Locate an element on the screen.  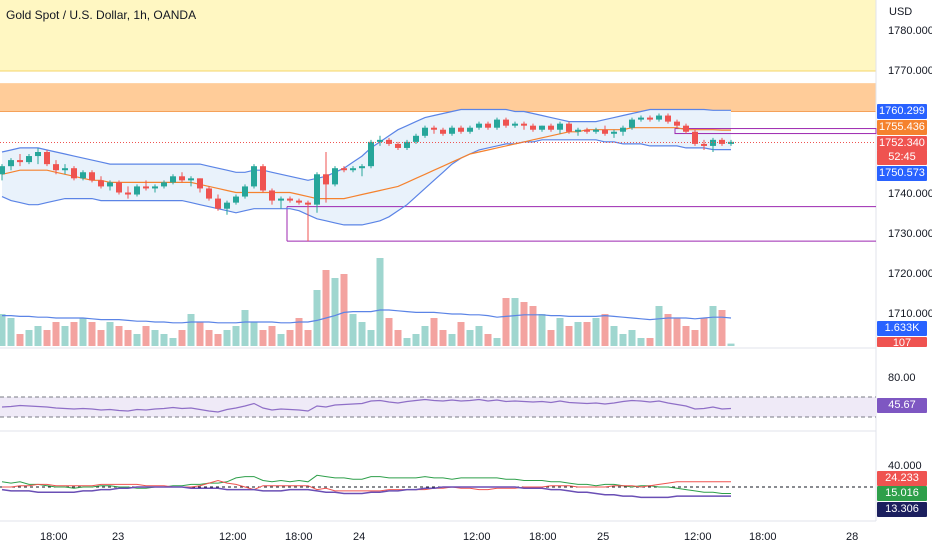
minus-di-line is located at coordinates (366, 485).